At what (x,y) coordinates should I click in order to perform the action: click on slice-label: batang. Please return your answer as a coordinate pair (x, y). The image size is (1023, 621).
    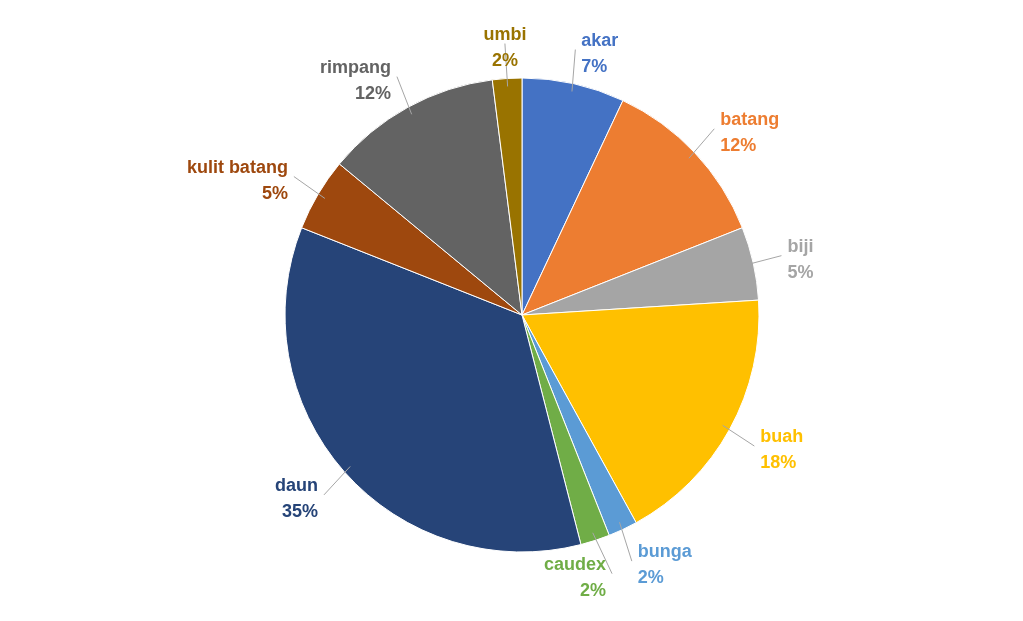
    Looking at the image, I should click on (750, 118).